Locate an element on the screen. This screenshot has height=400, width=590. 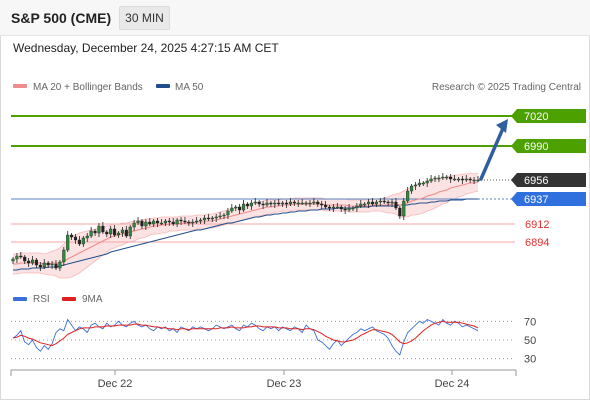
ma50-swatch is located at coordinates (163, 86).